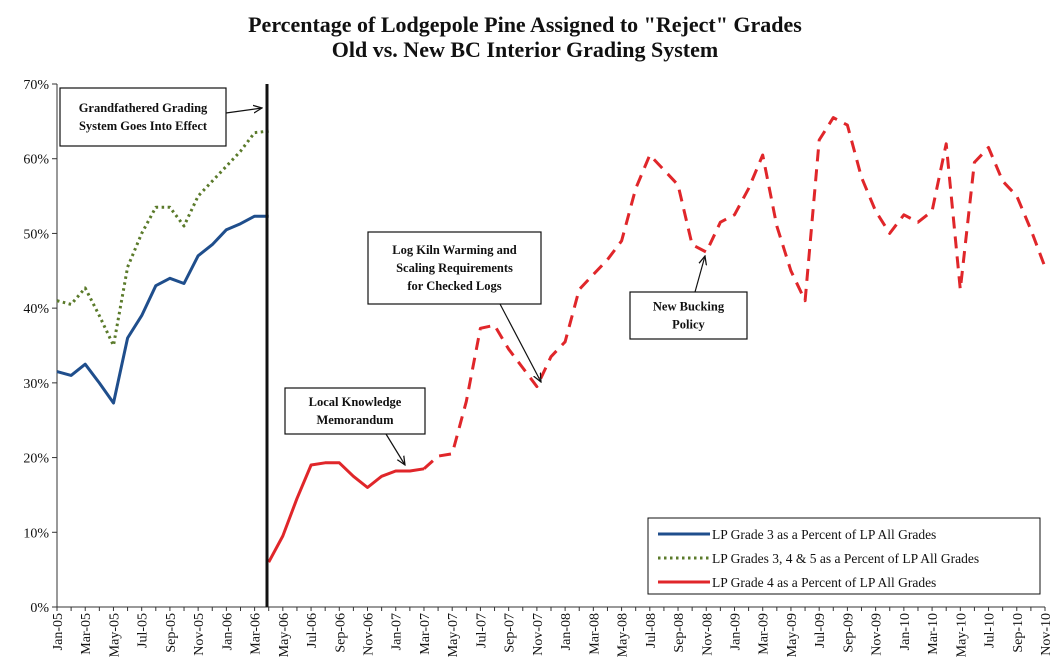 Image resolution: width=1051 pixels, height=663 pixels. What do you see at coordinates (453, 635) in the screenshot?
I see `x-tick-label: May-07` at bounding box center [453, 635].